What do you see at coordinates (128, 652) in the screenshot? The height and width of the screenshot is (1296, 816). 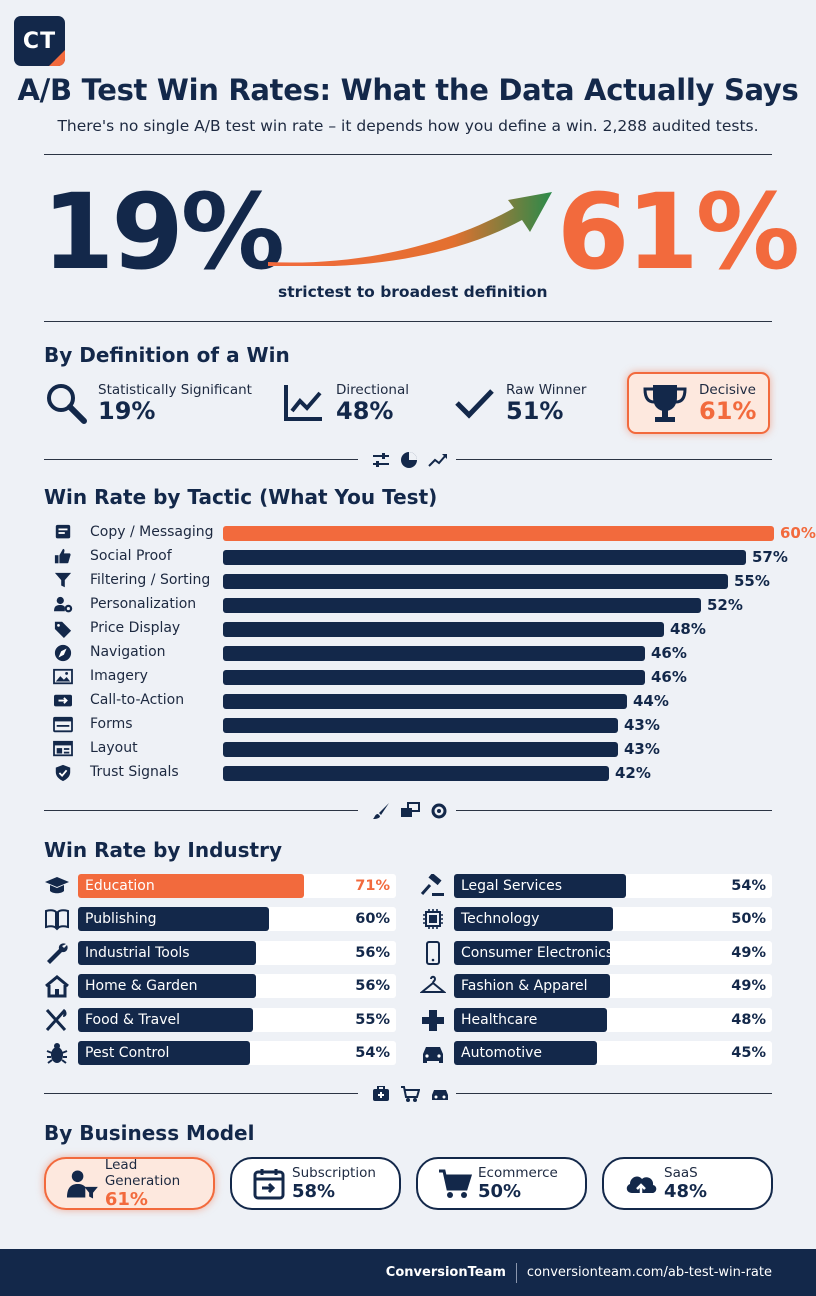 I see `tactic-label: Navigation` at bounding box center [128, 652].